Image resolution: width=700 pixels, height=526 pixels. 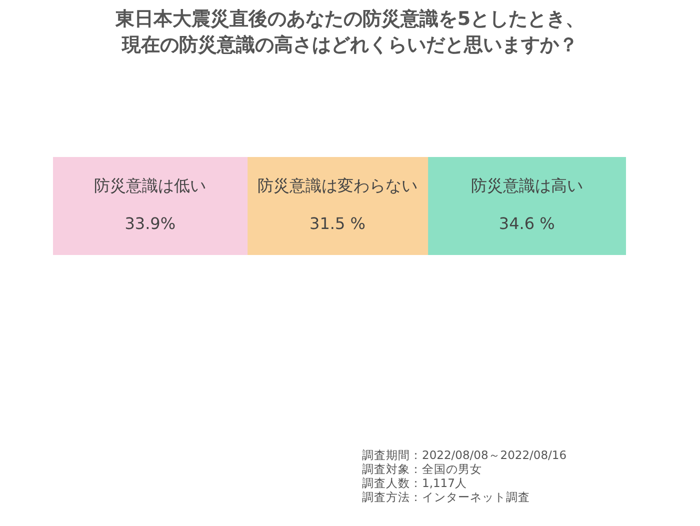 What do you see at coordinates (337, 186) in the screenshot?
I see `series-label: 防災意識は変わらない` at bounding box center [337, 186].